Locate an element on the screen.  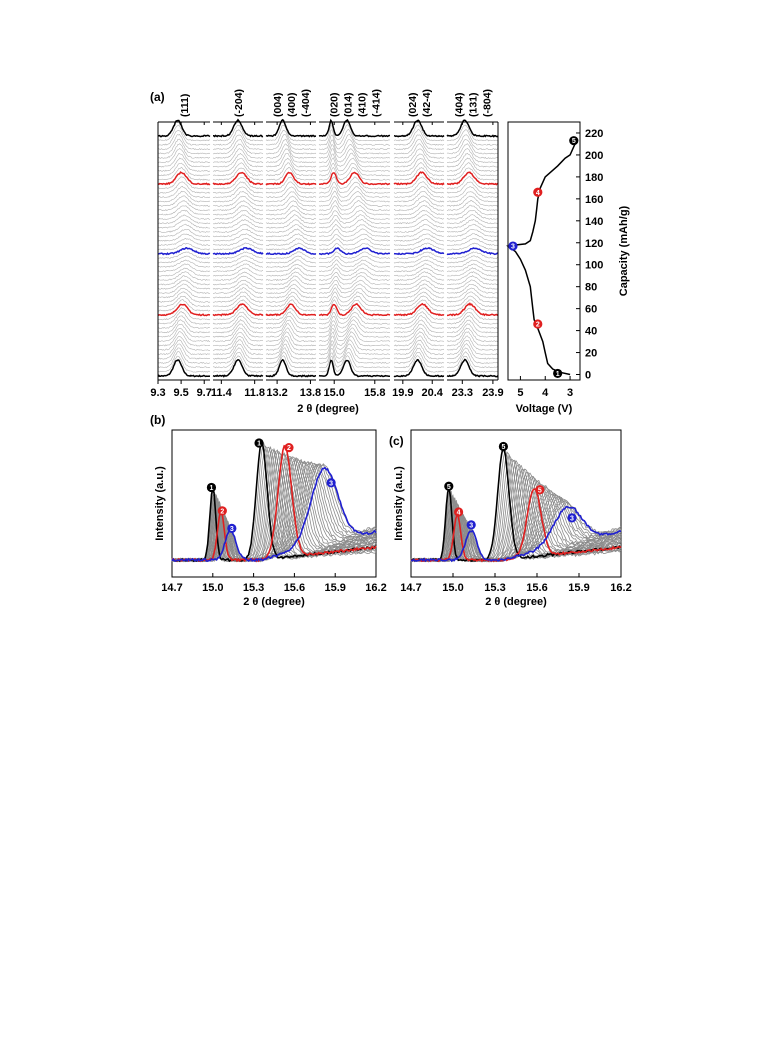
state-marker-label: 5 is located at coordinates (449, 487).